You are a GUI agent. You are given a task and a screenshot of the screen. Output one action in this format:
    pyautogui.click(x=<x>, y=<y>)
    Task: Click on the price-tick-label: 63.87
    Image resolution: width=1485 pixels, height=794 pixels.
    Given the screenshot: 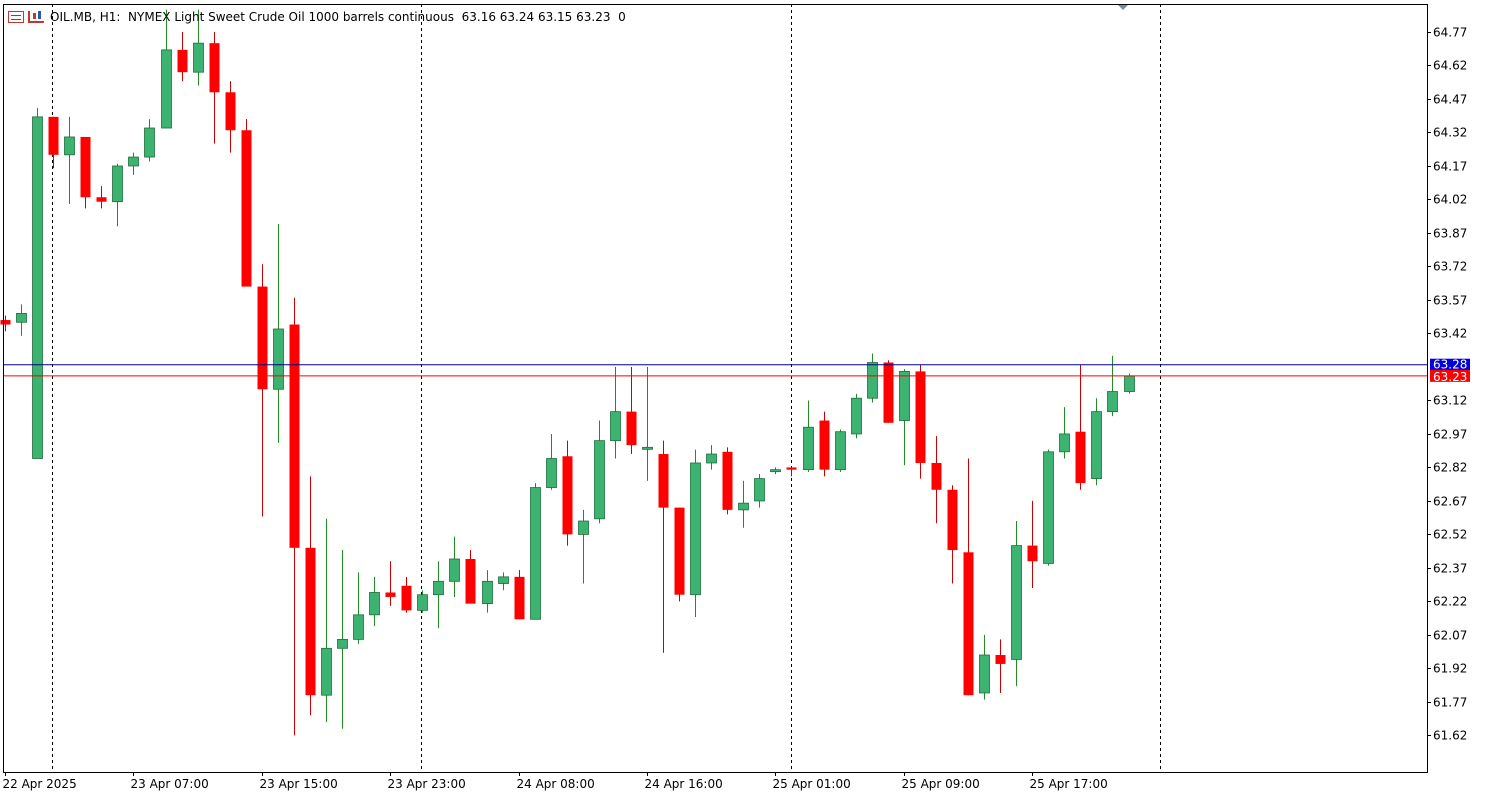 What is the action you would take?
    pyautogui.click(x=1450, y=234)
    